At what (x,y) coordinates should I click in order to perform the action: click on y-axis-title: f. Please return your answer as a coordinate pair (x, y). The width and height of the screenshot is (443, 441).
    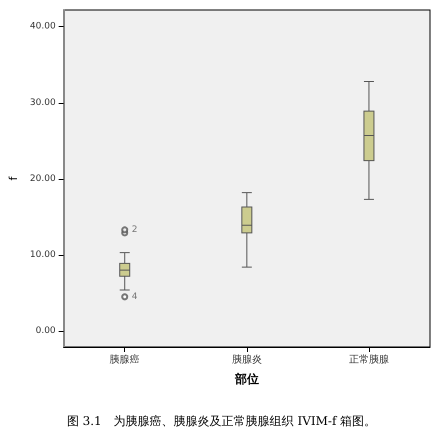
    Looking at the image, I should click on (13, 177).